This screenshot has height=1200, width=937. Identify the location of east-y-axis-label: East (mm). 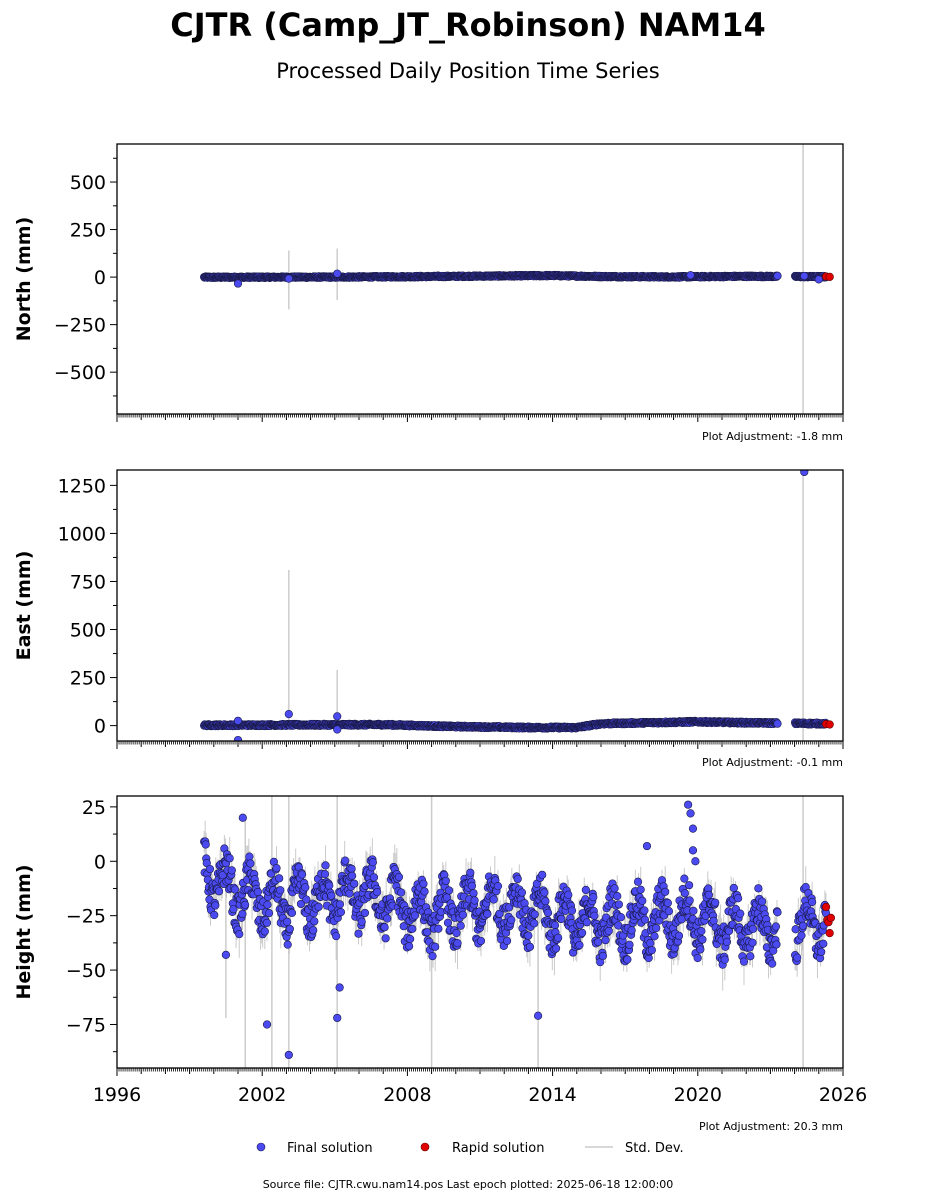
(24, 606).